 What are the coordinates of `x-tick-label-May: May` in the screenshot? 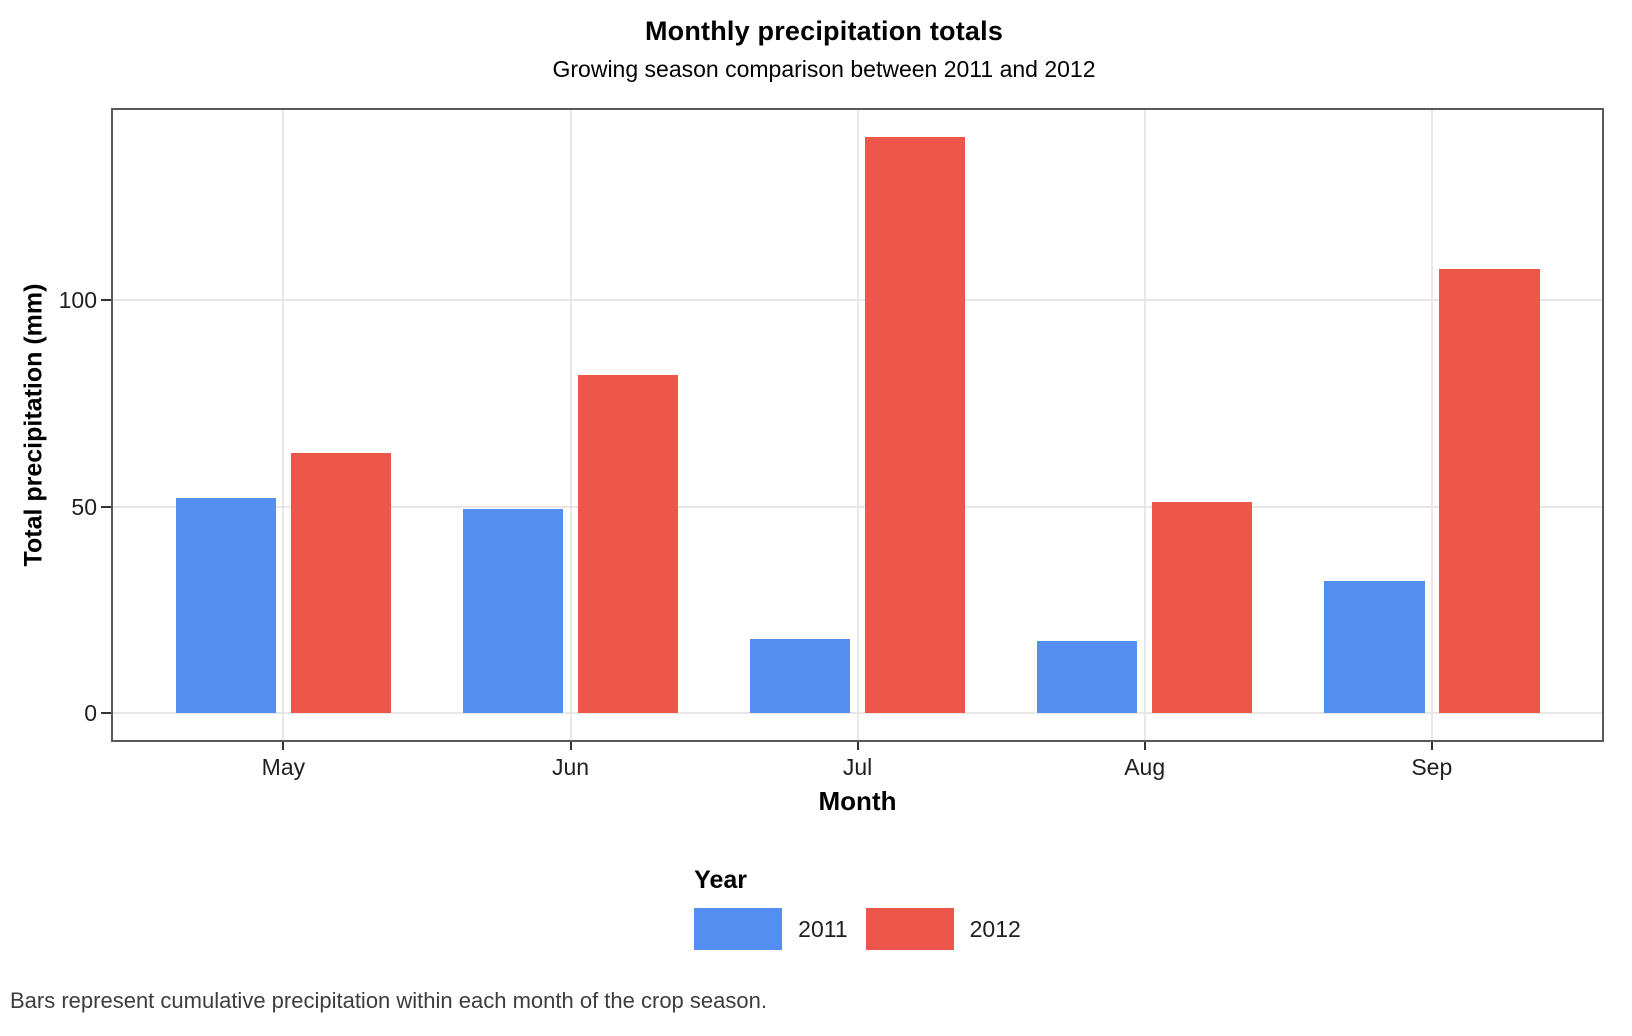 It's located at (283, 767).